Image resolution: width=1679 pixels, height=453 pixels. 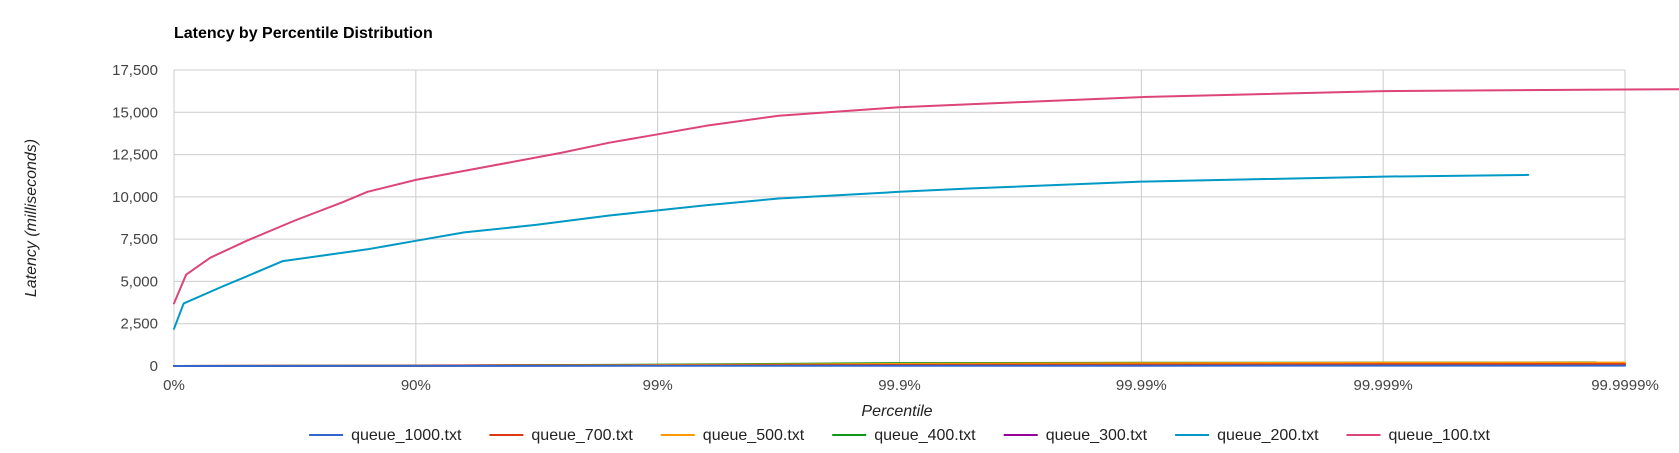 What do you see at coordinates (174, 385) in the screenshot?
I see `x-tick-label: 0%` at bounding box center [174, 385].